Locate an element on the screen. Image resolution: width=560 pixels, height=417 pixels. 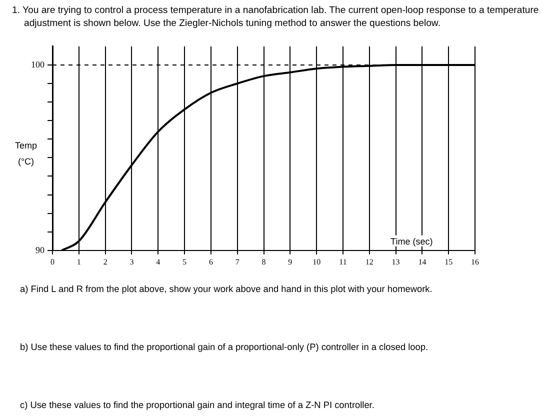
text: b) Use these values to find the proportional gain of a proportional-only (P) controller in a closed loop. is located at coordinates (224, 347).